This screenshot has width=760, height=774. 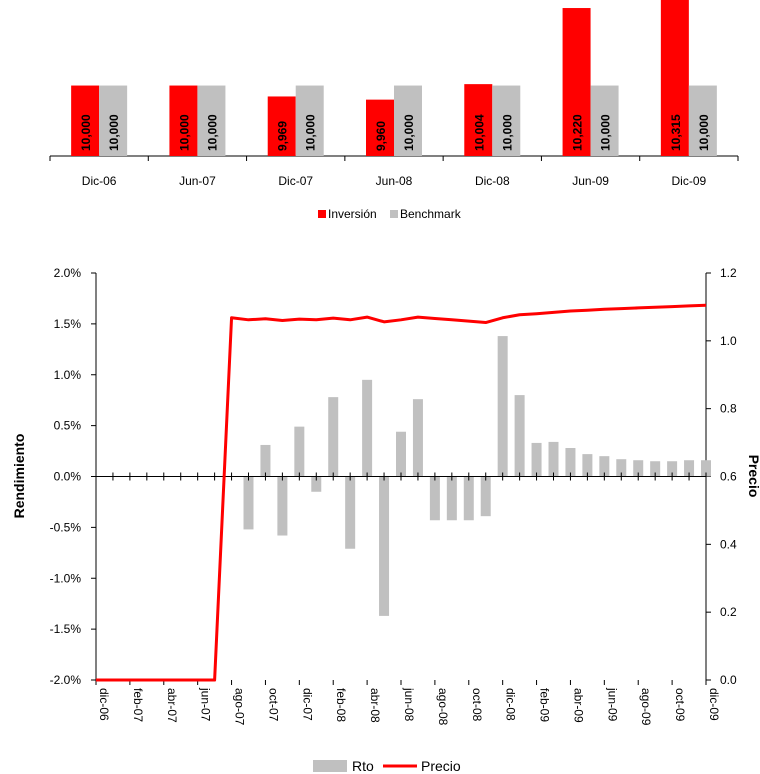 I want to click on left-axis-tick-label: 1.0%, so click(x=68, y=375).